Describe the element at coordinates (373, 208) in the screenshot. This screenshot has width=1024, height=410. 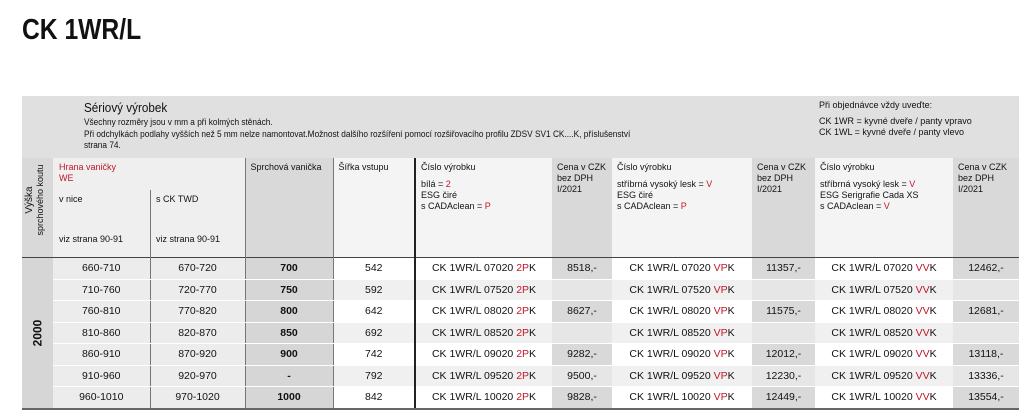
I see `entry-header: Šířka vstupu` at that location.